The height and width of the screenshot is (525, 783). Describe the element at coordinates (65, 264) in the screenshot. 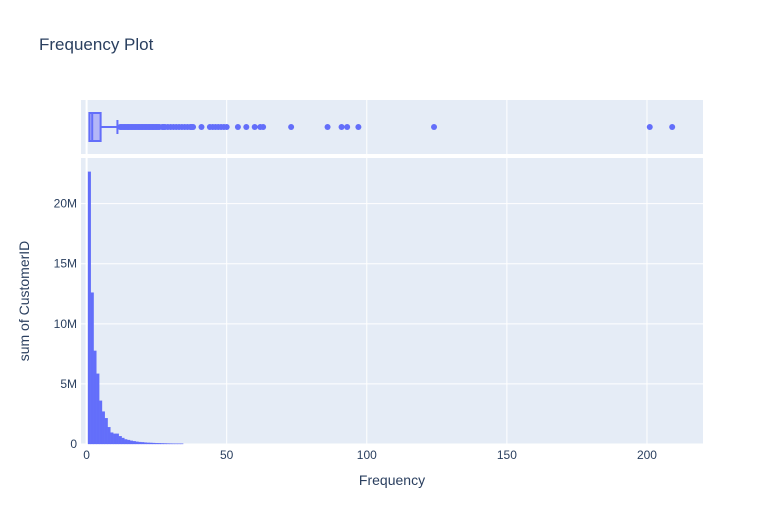

I see `y-tick-label: 15M` at that location.